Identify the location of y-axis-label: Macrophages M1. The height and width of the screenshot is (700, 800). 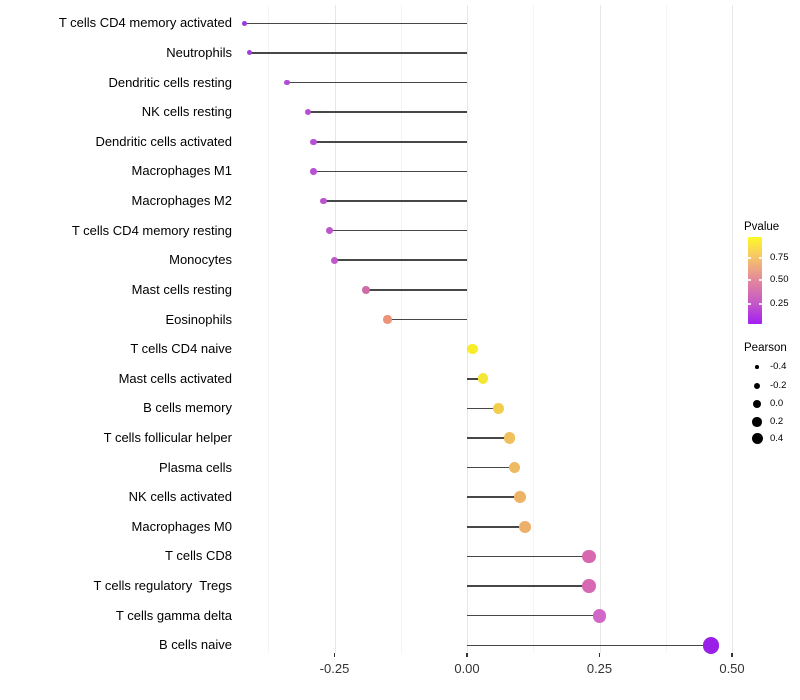
(181, 171).